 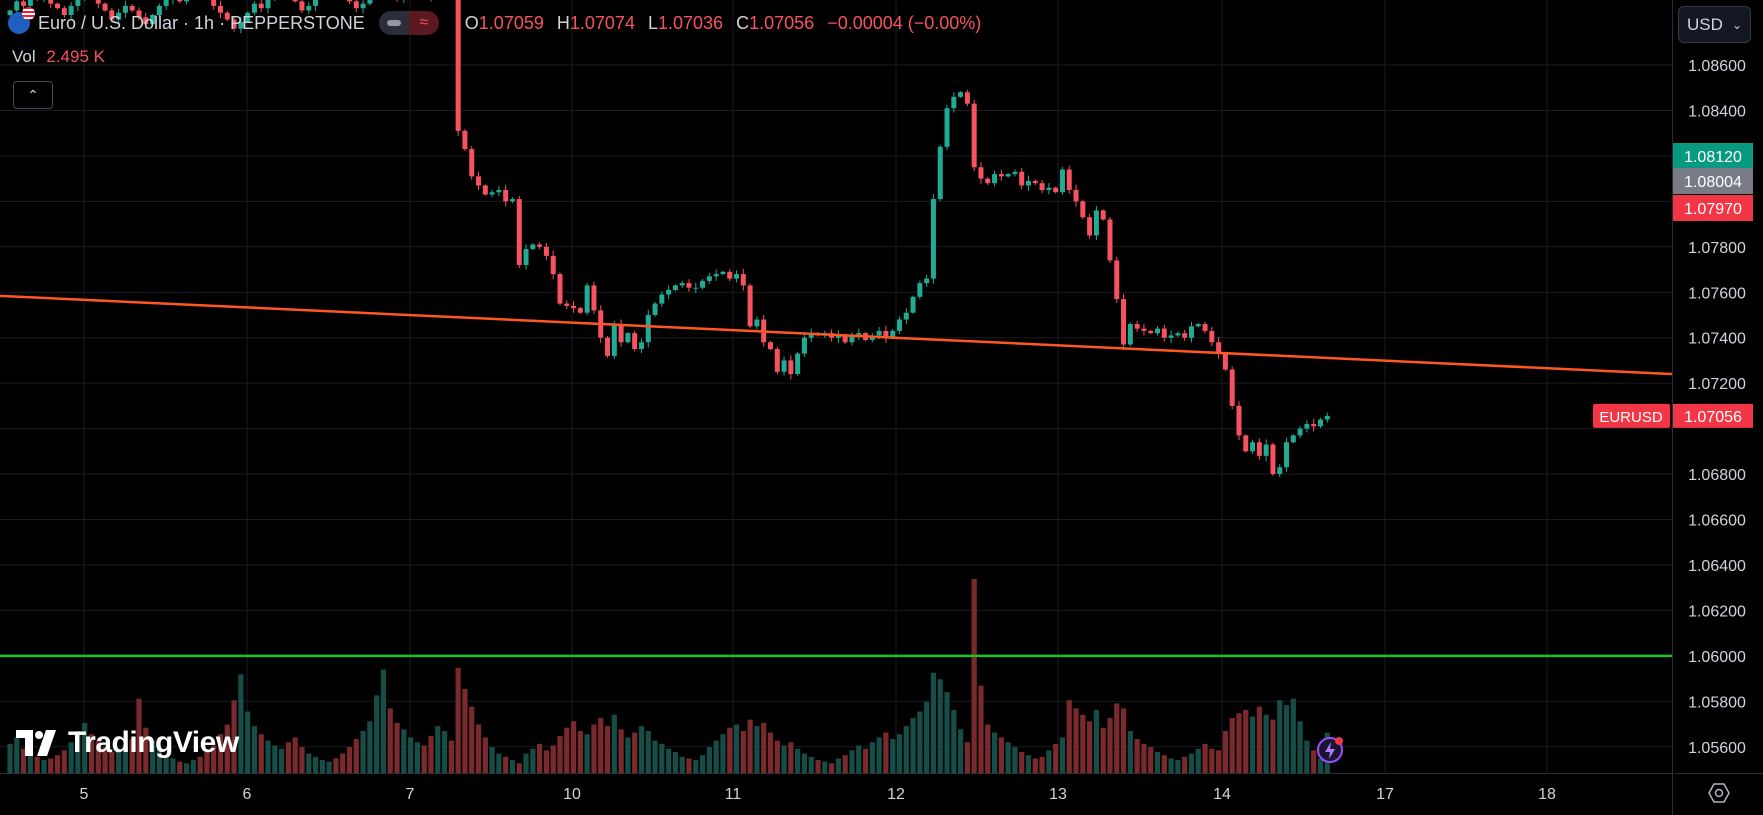 I want to click on time-axis: 5 6 7 10 11 12 13 14 17 18, so click(x=818, y=794).